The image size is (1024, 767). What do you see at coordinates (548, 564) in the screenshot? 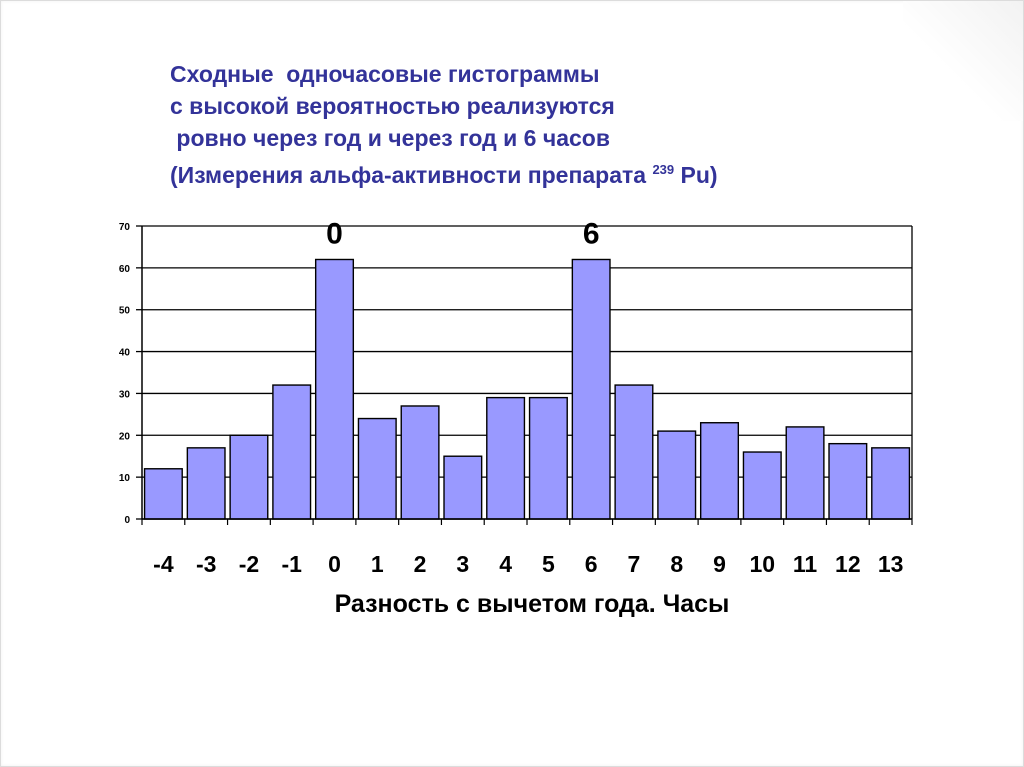
I see `x-tick-label: 5` at bounding box center [548, 564].